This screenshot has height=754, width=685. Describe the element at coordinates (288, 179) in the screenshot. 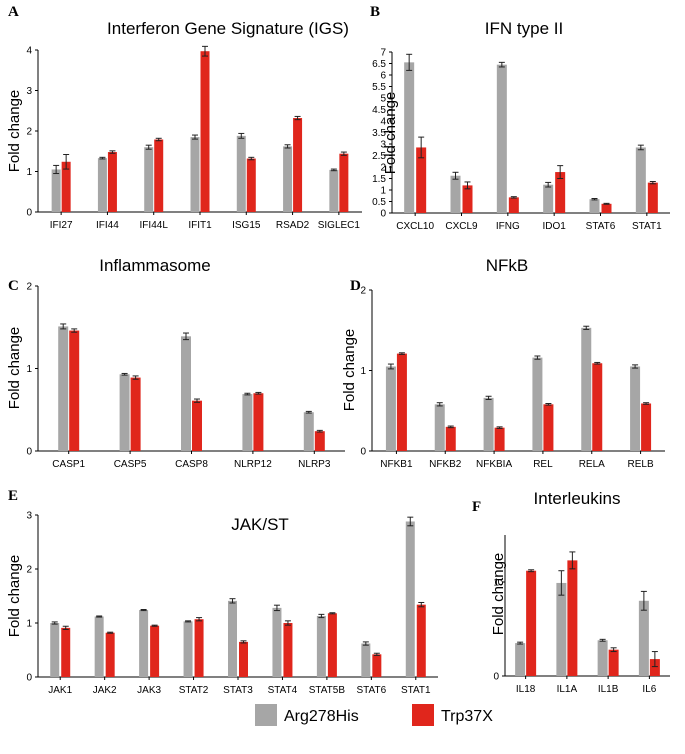

I see `bar-arg278his-rsad2` at that location.